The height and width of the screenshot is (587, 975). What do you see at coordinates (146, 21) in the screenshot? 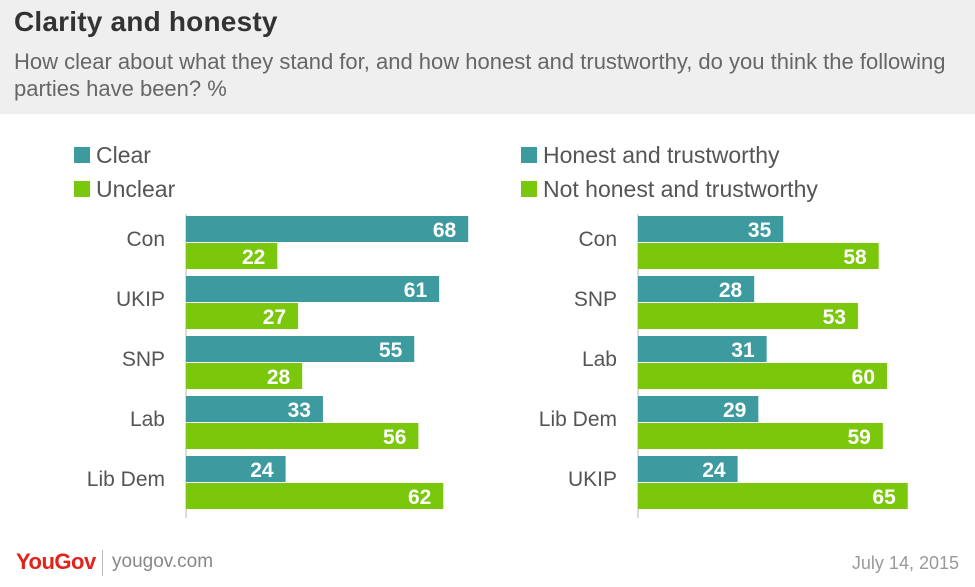
I see `chart-title: Clarity and honesty` at bounding box center [146, 21].